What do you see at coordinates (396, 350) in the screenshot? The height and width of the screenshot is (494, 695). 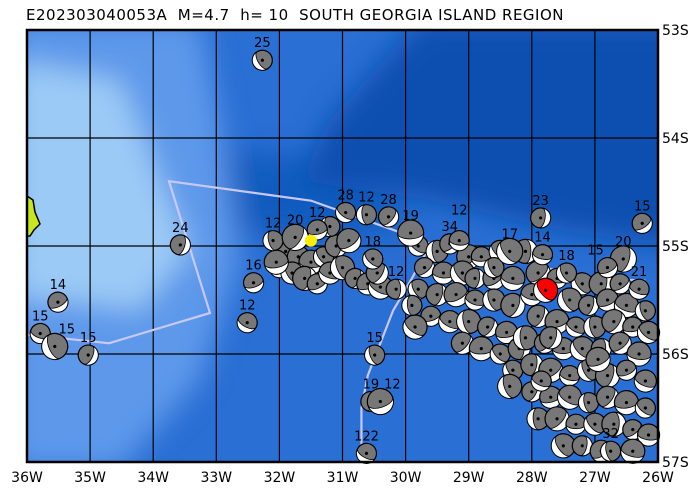 I see `plate-boundary-line` at bounding box center [396, 350].